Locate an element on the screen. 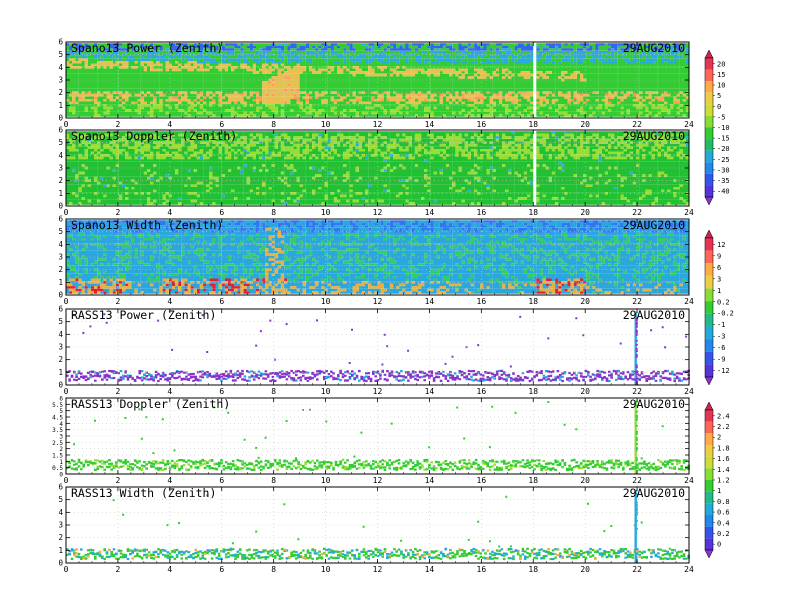  y-tick-label: 6 is located at coordinates (61, 399).